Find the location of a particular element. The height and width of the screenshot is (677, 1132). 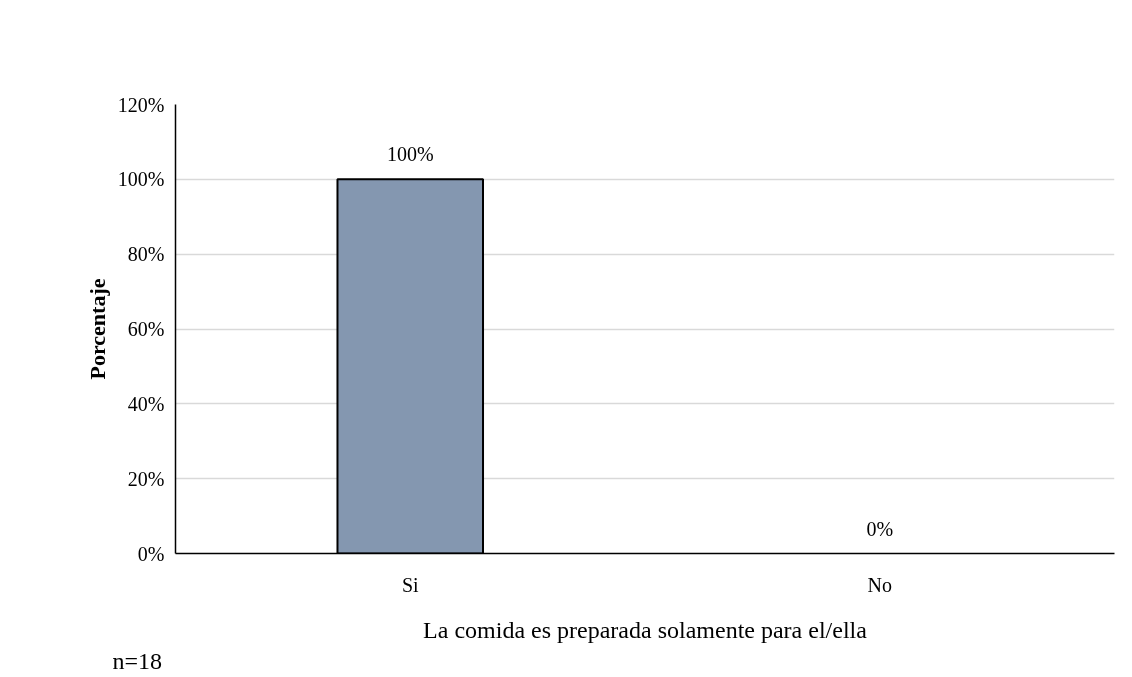

y-tick-label: 0% is located at coordinates (151, 553).